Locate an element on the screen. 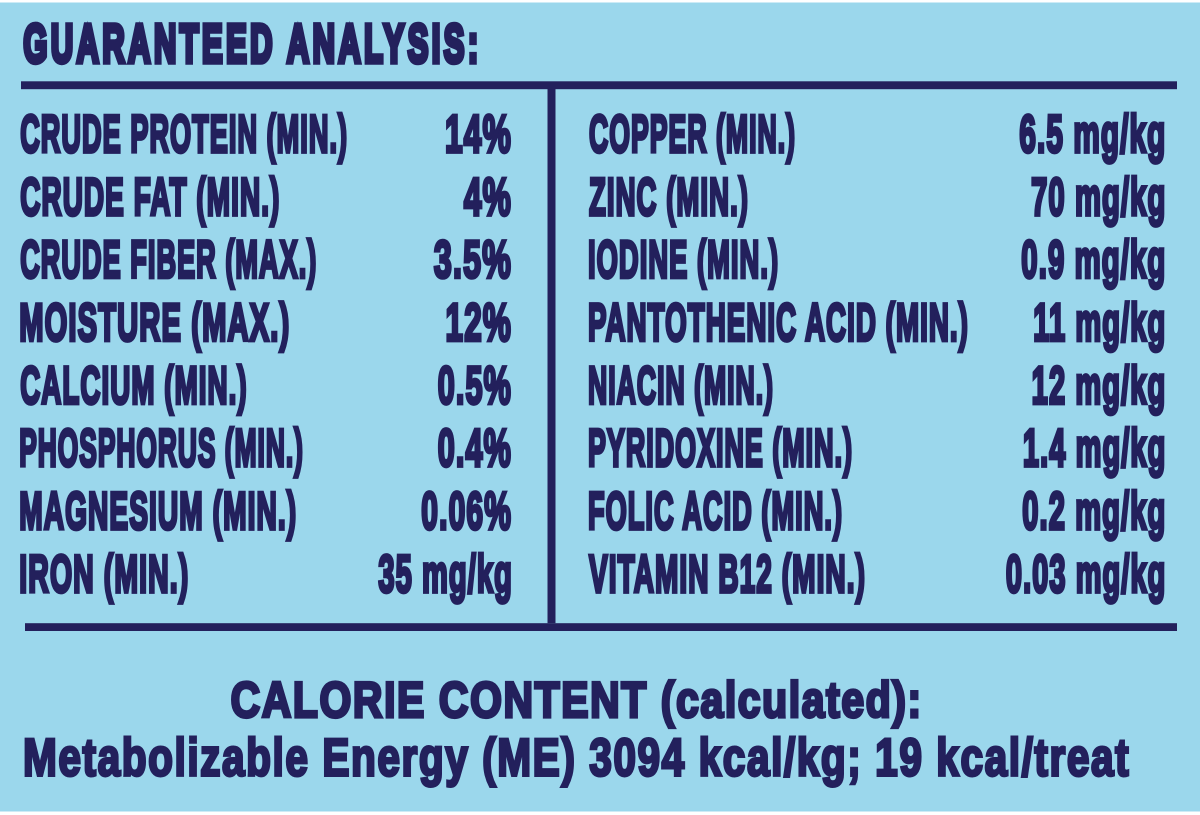 The image size is (1200, 815). svg-text: PHOSPHORUS (MIN.) is located at coordinates (161, 447).